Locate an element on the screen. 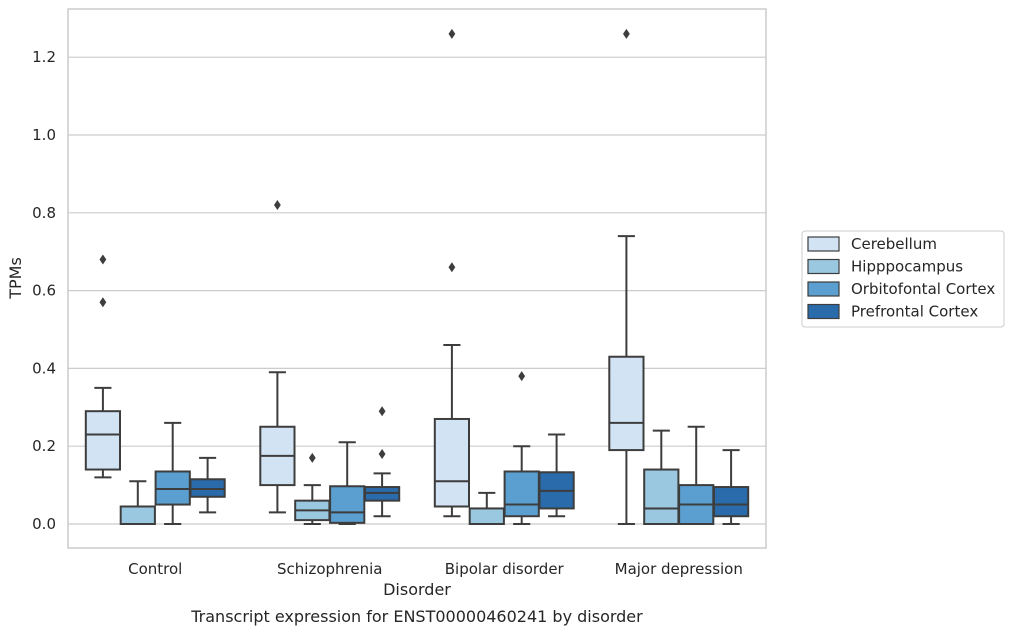  y-tick-label-0: 0.0 is located at coordinates (44, 524).